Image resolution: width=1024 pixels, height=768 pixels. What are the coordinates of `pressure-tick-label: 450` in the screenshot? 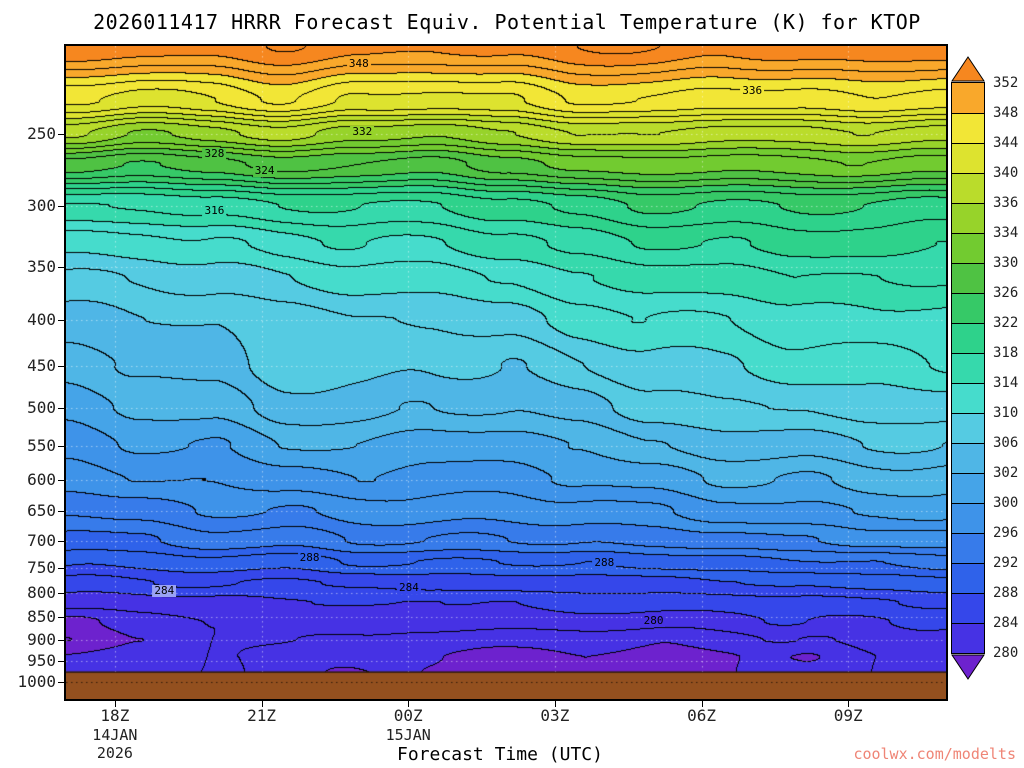 It's located at (41, 366).